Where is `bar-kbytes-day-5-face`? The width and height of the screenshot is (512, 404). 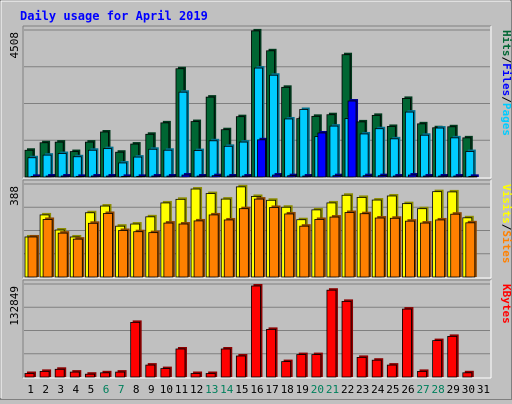 bar-kbytes-day-5-face is located at coordinates (89, 375).